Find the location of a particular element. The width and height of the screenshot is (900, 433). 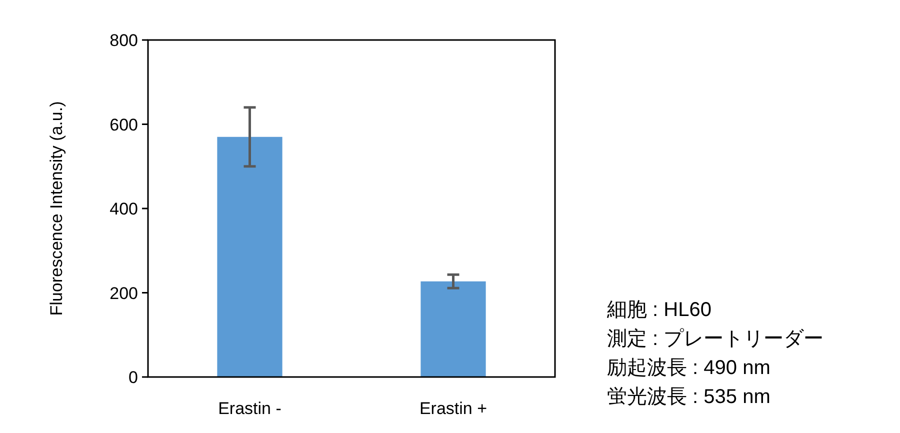

y-tick-label: 600 is located at coordinates (124, 124).